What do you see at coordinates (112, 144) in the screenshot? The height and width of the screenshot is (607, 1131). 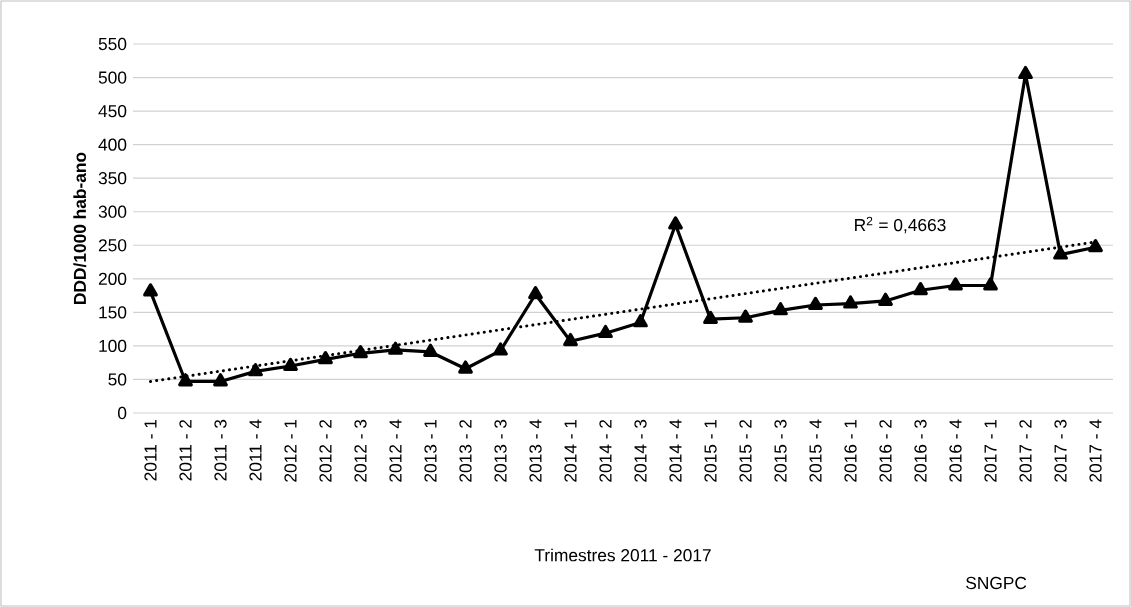 I see `y-tick-label: 400` at bounding box center [112, 144].